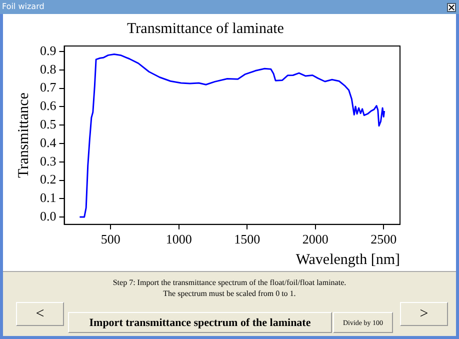  Describe the element at coordinates (48, 124) in the screenshot. I see `y-tick-label: 0.5` at that location.